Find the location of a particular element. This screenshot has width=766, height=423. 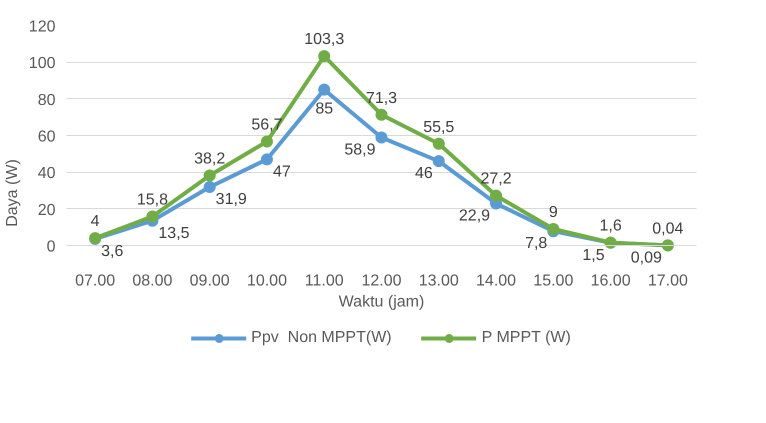

data-label: 58,9 is located at coordinates (360, 150).